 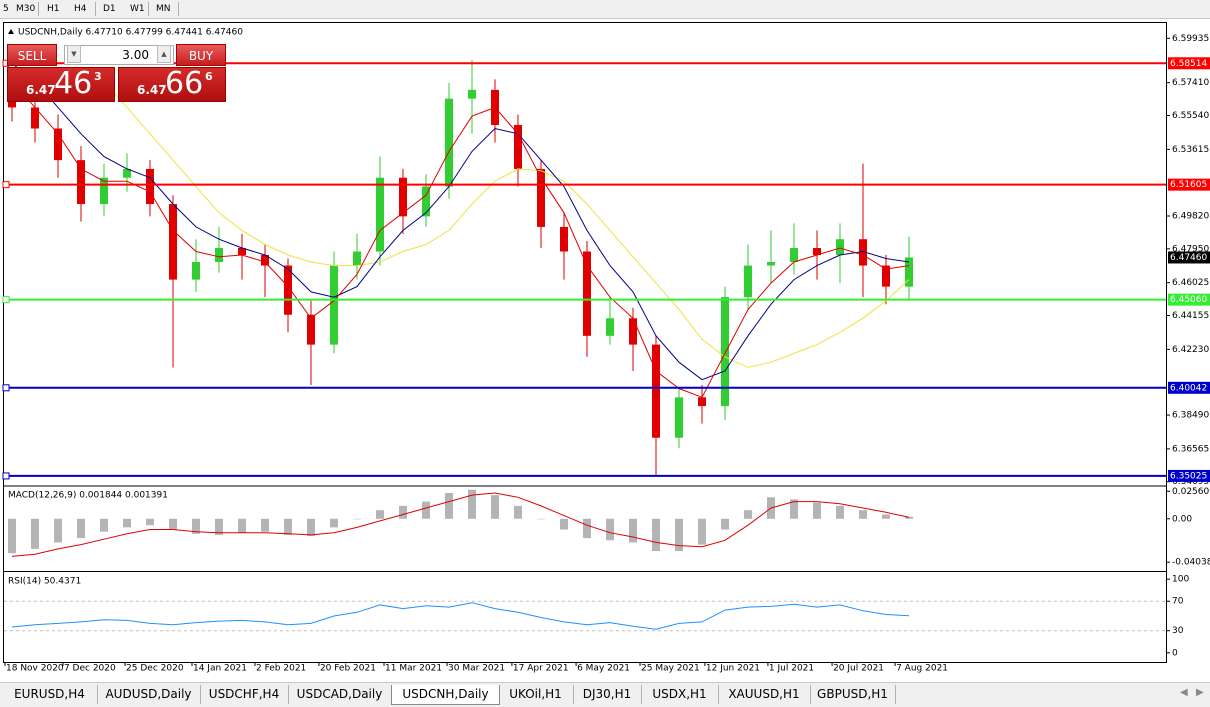 I want to click on y-tick-label: 0, so click(x=1175, y=653).